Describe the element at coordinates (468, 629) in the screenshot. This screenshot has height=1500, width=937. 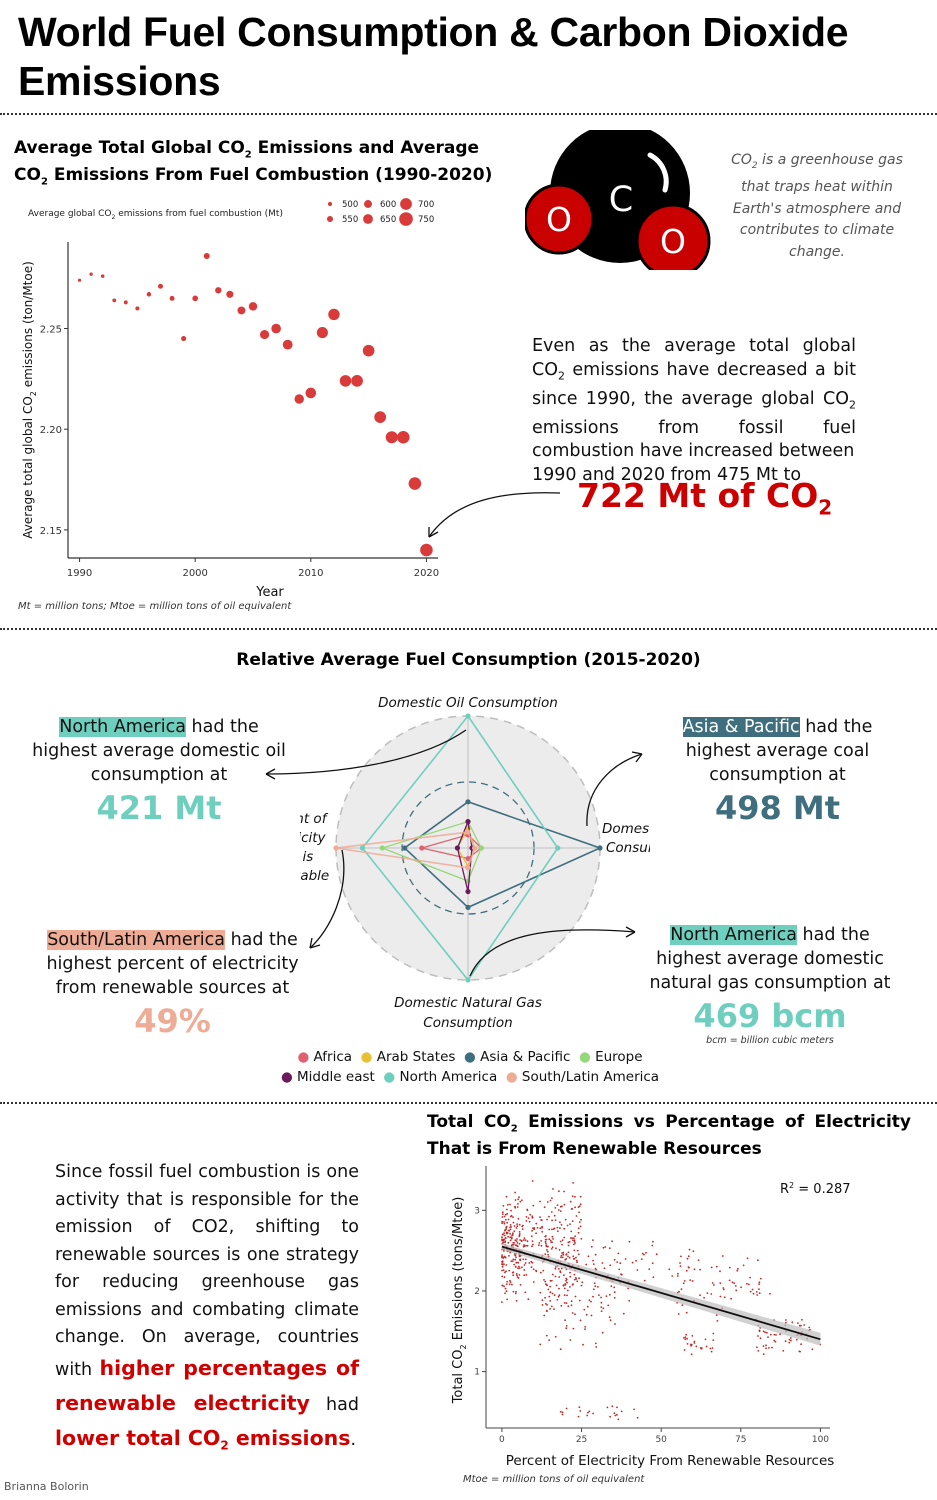
I see `section-divider` at that location.